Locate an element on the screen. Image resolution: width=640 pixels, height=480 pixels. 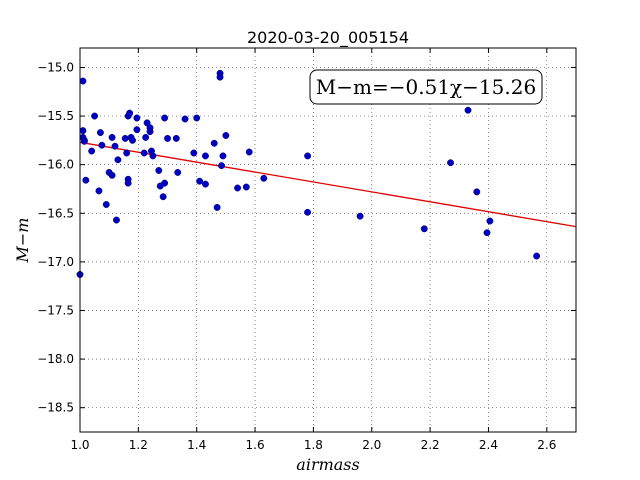
x-tick-label: 1.6 is located at coordinates (255, 445).